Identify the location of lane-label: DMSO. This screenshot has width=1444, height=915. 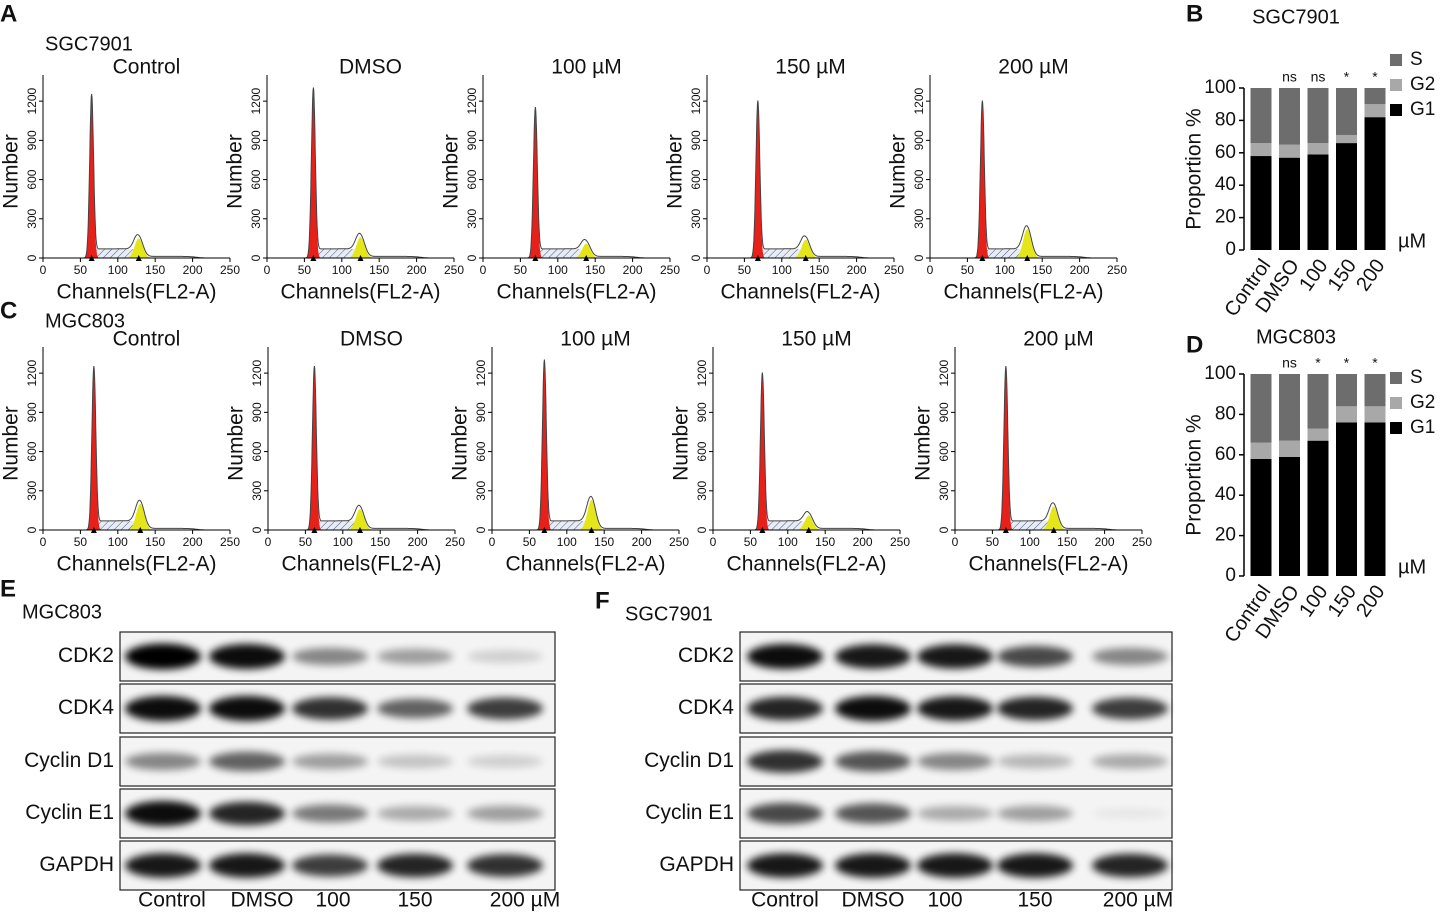
(873, 900).